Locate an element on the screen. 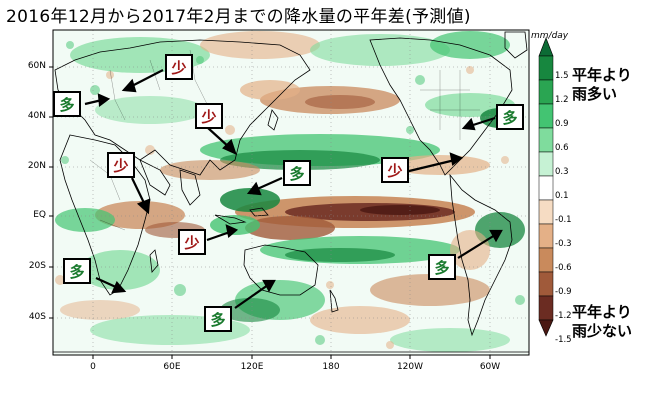  more-rain-tag-south-america: 多 is located at coordinates (442, 267).